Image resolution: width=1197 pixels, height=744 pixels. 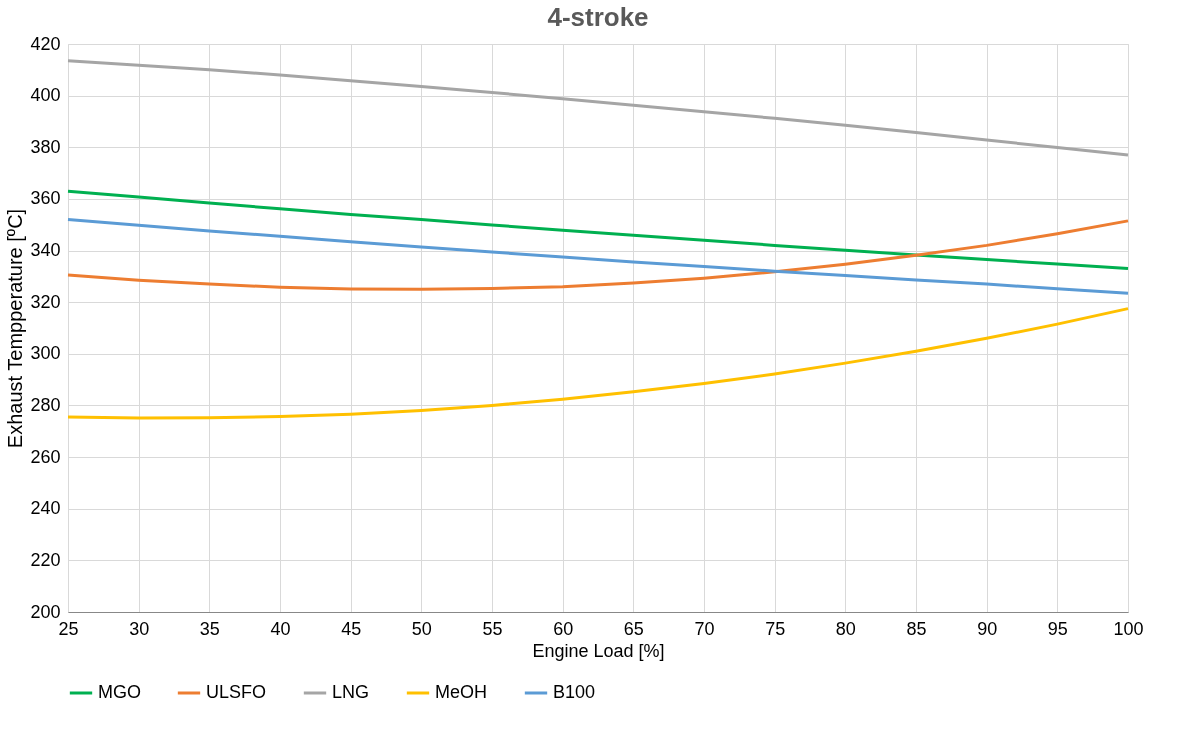 I want to click on x-tick-label: 45, so click(x=351, y=628).